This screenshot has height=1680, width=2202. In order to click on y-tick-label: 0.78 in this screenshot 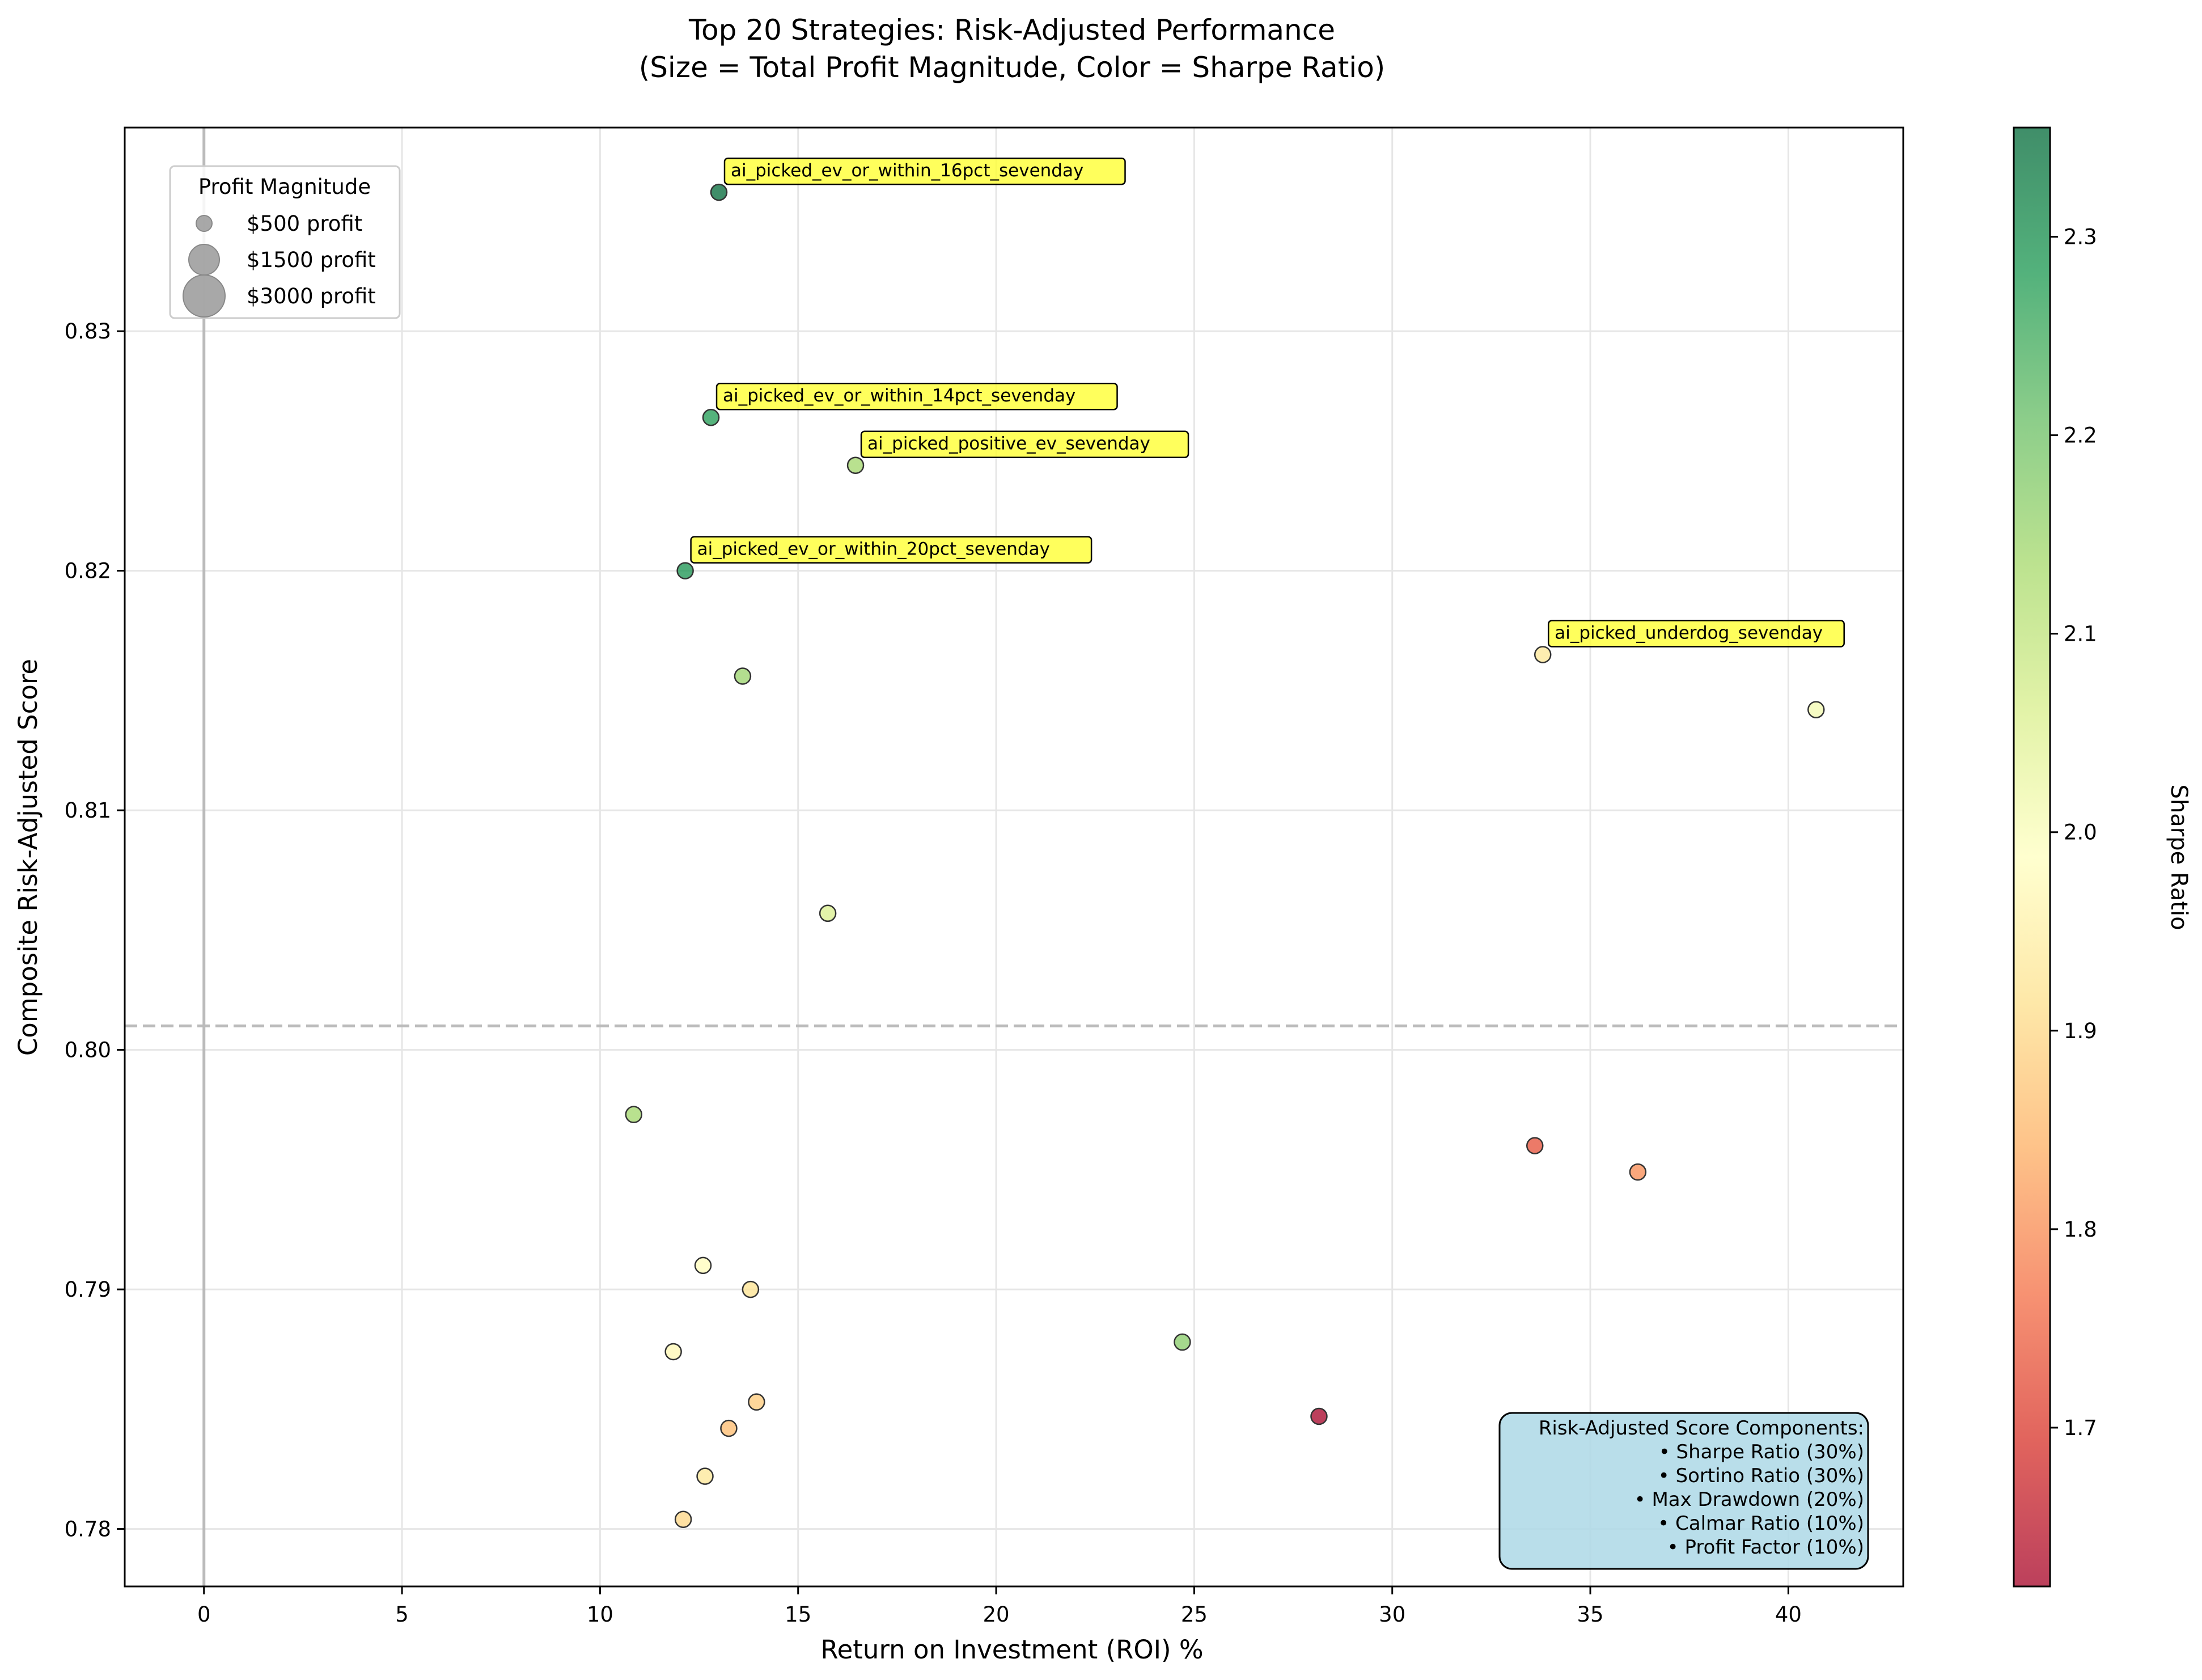, I will do `click(88, 1529)`.